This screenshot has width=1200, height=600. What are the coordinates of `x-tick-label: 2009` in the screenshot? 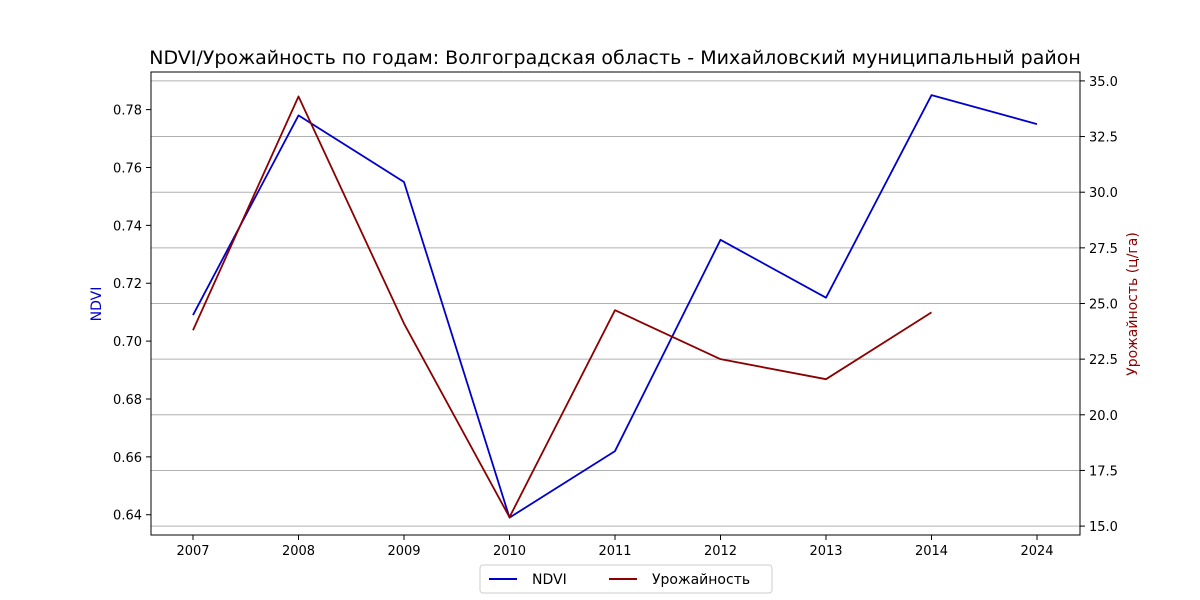 It's located at (403, 551).